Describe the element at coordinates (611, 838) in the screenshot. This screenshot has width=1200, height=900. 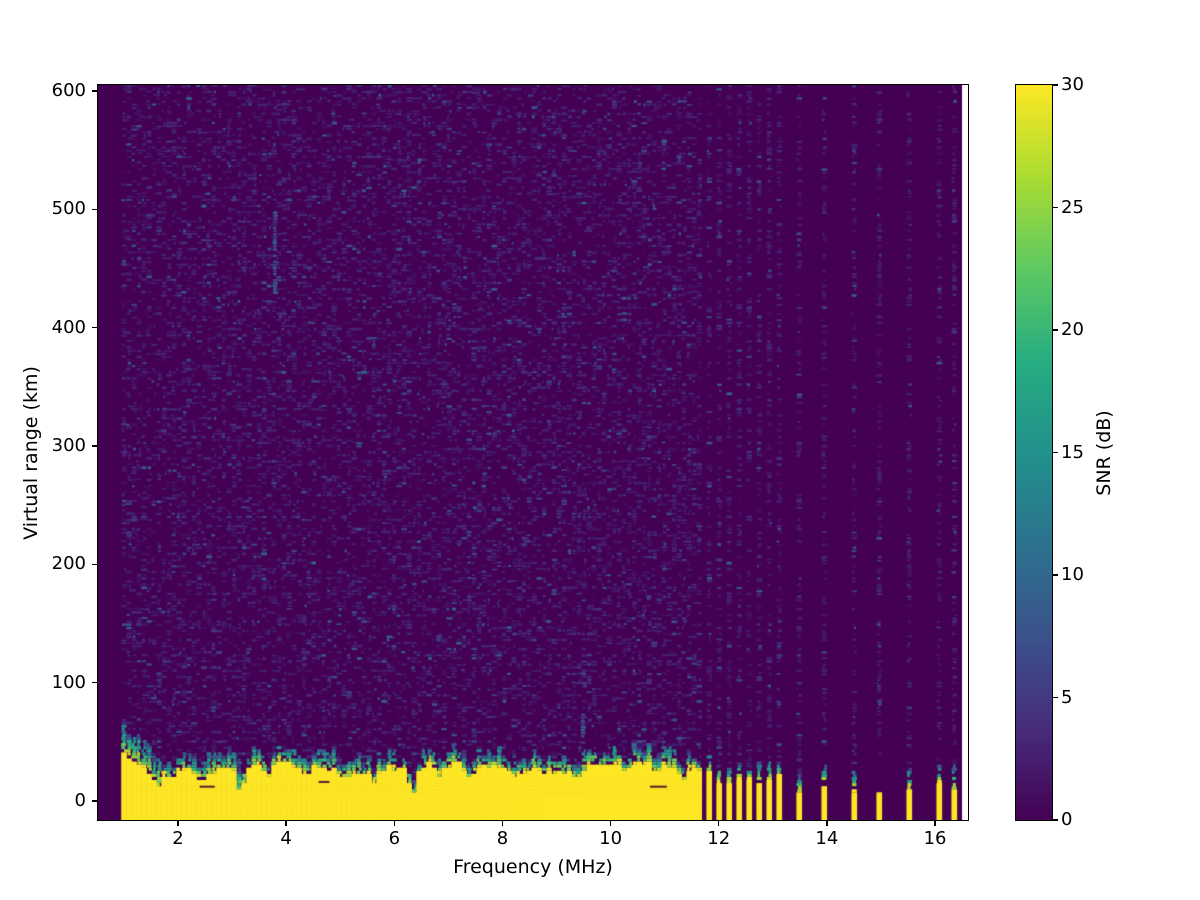
I see `x-tick-label: 10` at that location.